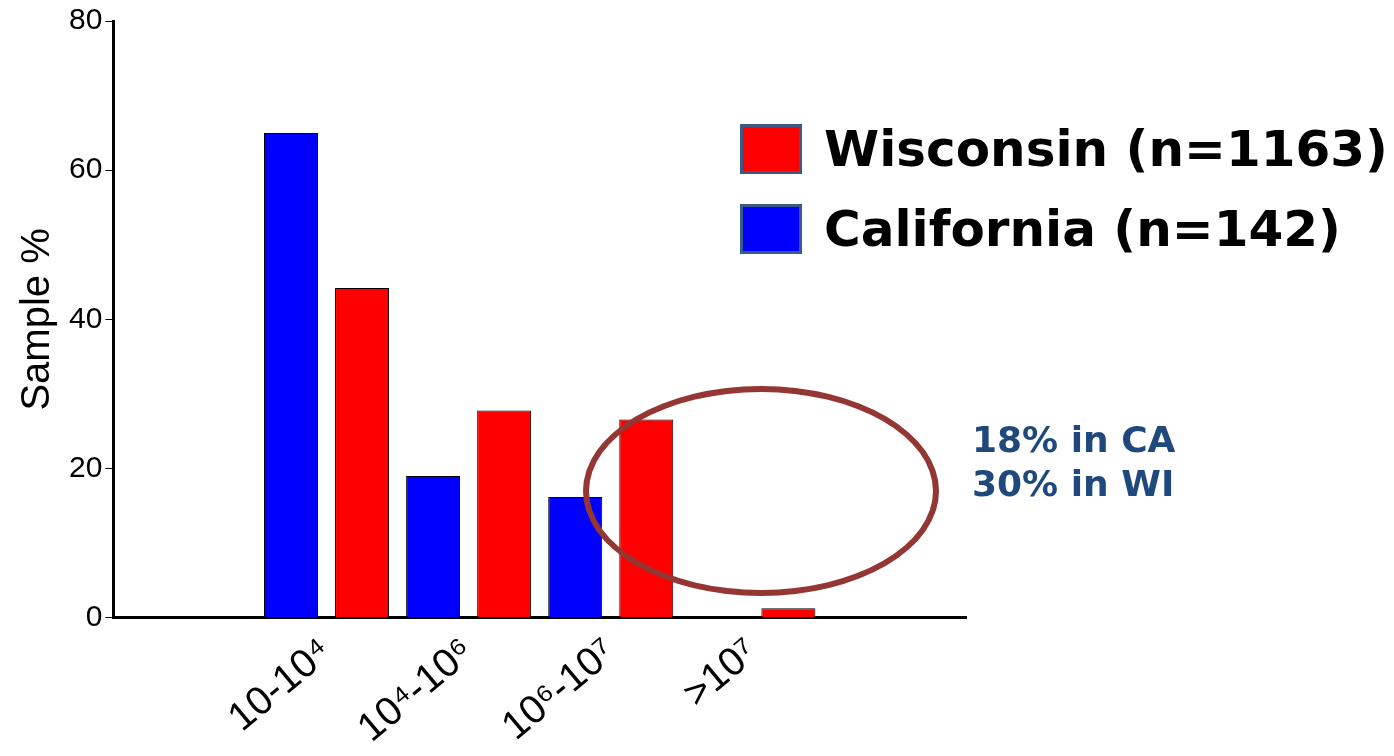 The image size is (1394, 756). I want to click on y-tick-label: 60, so click(85, 168).